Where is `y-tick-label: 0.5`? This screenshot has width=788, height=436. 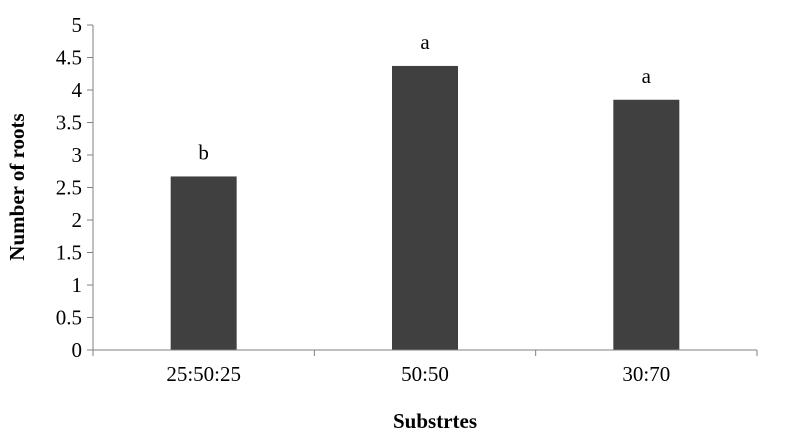 y-tick-label: 0.5 is located at coordinates (69, 318).